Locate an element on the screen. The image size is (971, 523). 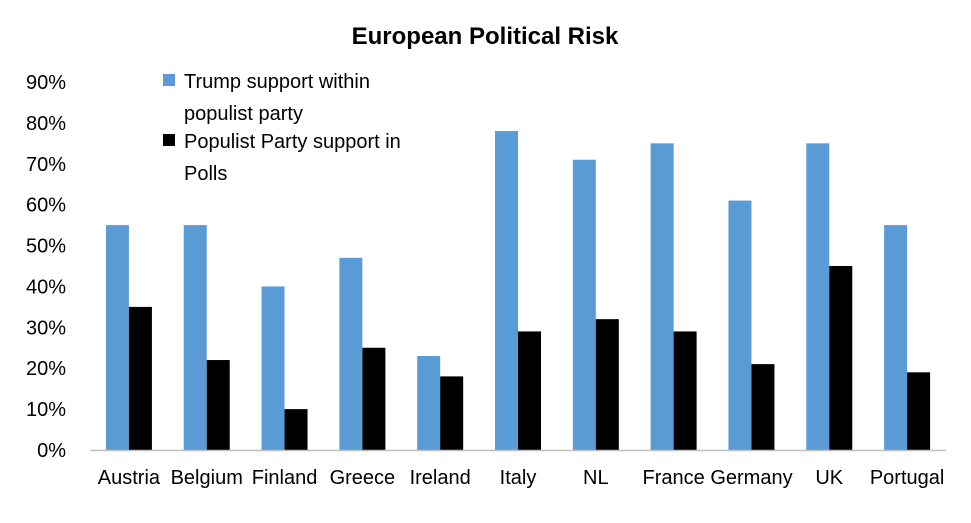
bar-populist-support-uk is located at coordinates (841, 358).